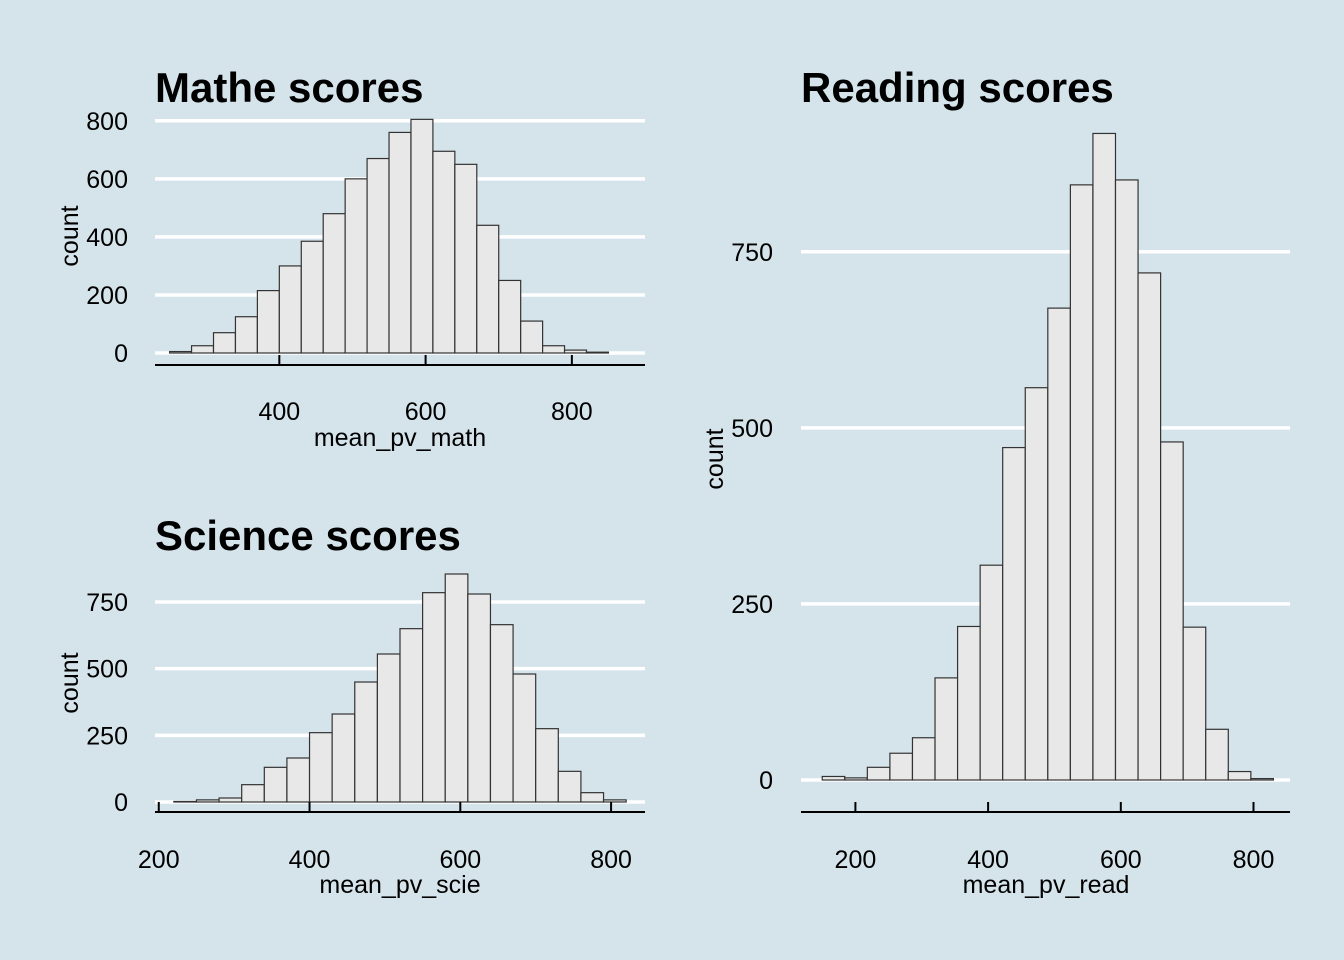  What do you see at coordinates (107, 180) in the screenshot?
I see `math-y-tick-label: 600` at bounding box center [107, 180].